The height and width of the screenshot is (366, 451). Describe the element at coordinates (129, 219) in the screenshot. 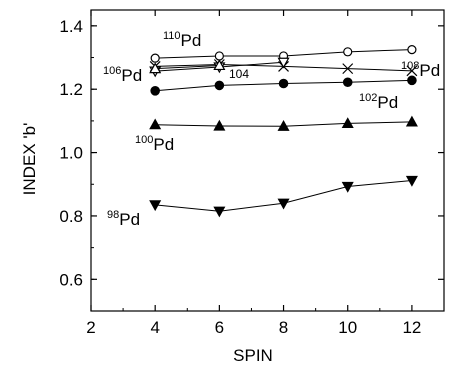

I see `annotation-98pd-element: Pd` at that location.